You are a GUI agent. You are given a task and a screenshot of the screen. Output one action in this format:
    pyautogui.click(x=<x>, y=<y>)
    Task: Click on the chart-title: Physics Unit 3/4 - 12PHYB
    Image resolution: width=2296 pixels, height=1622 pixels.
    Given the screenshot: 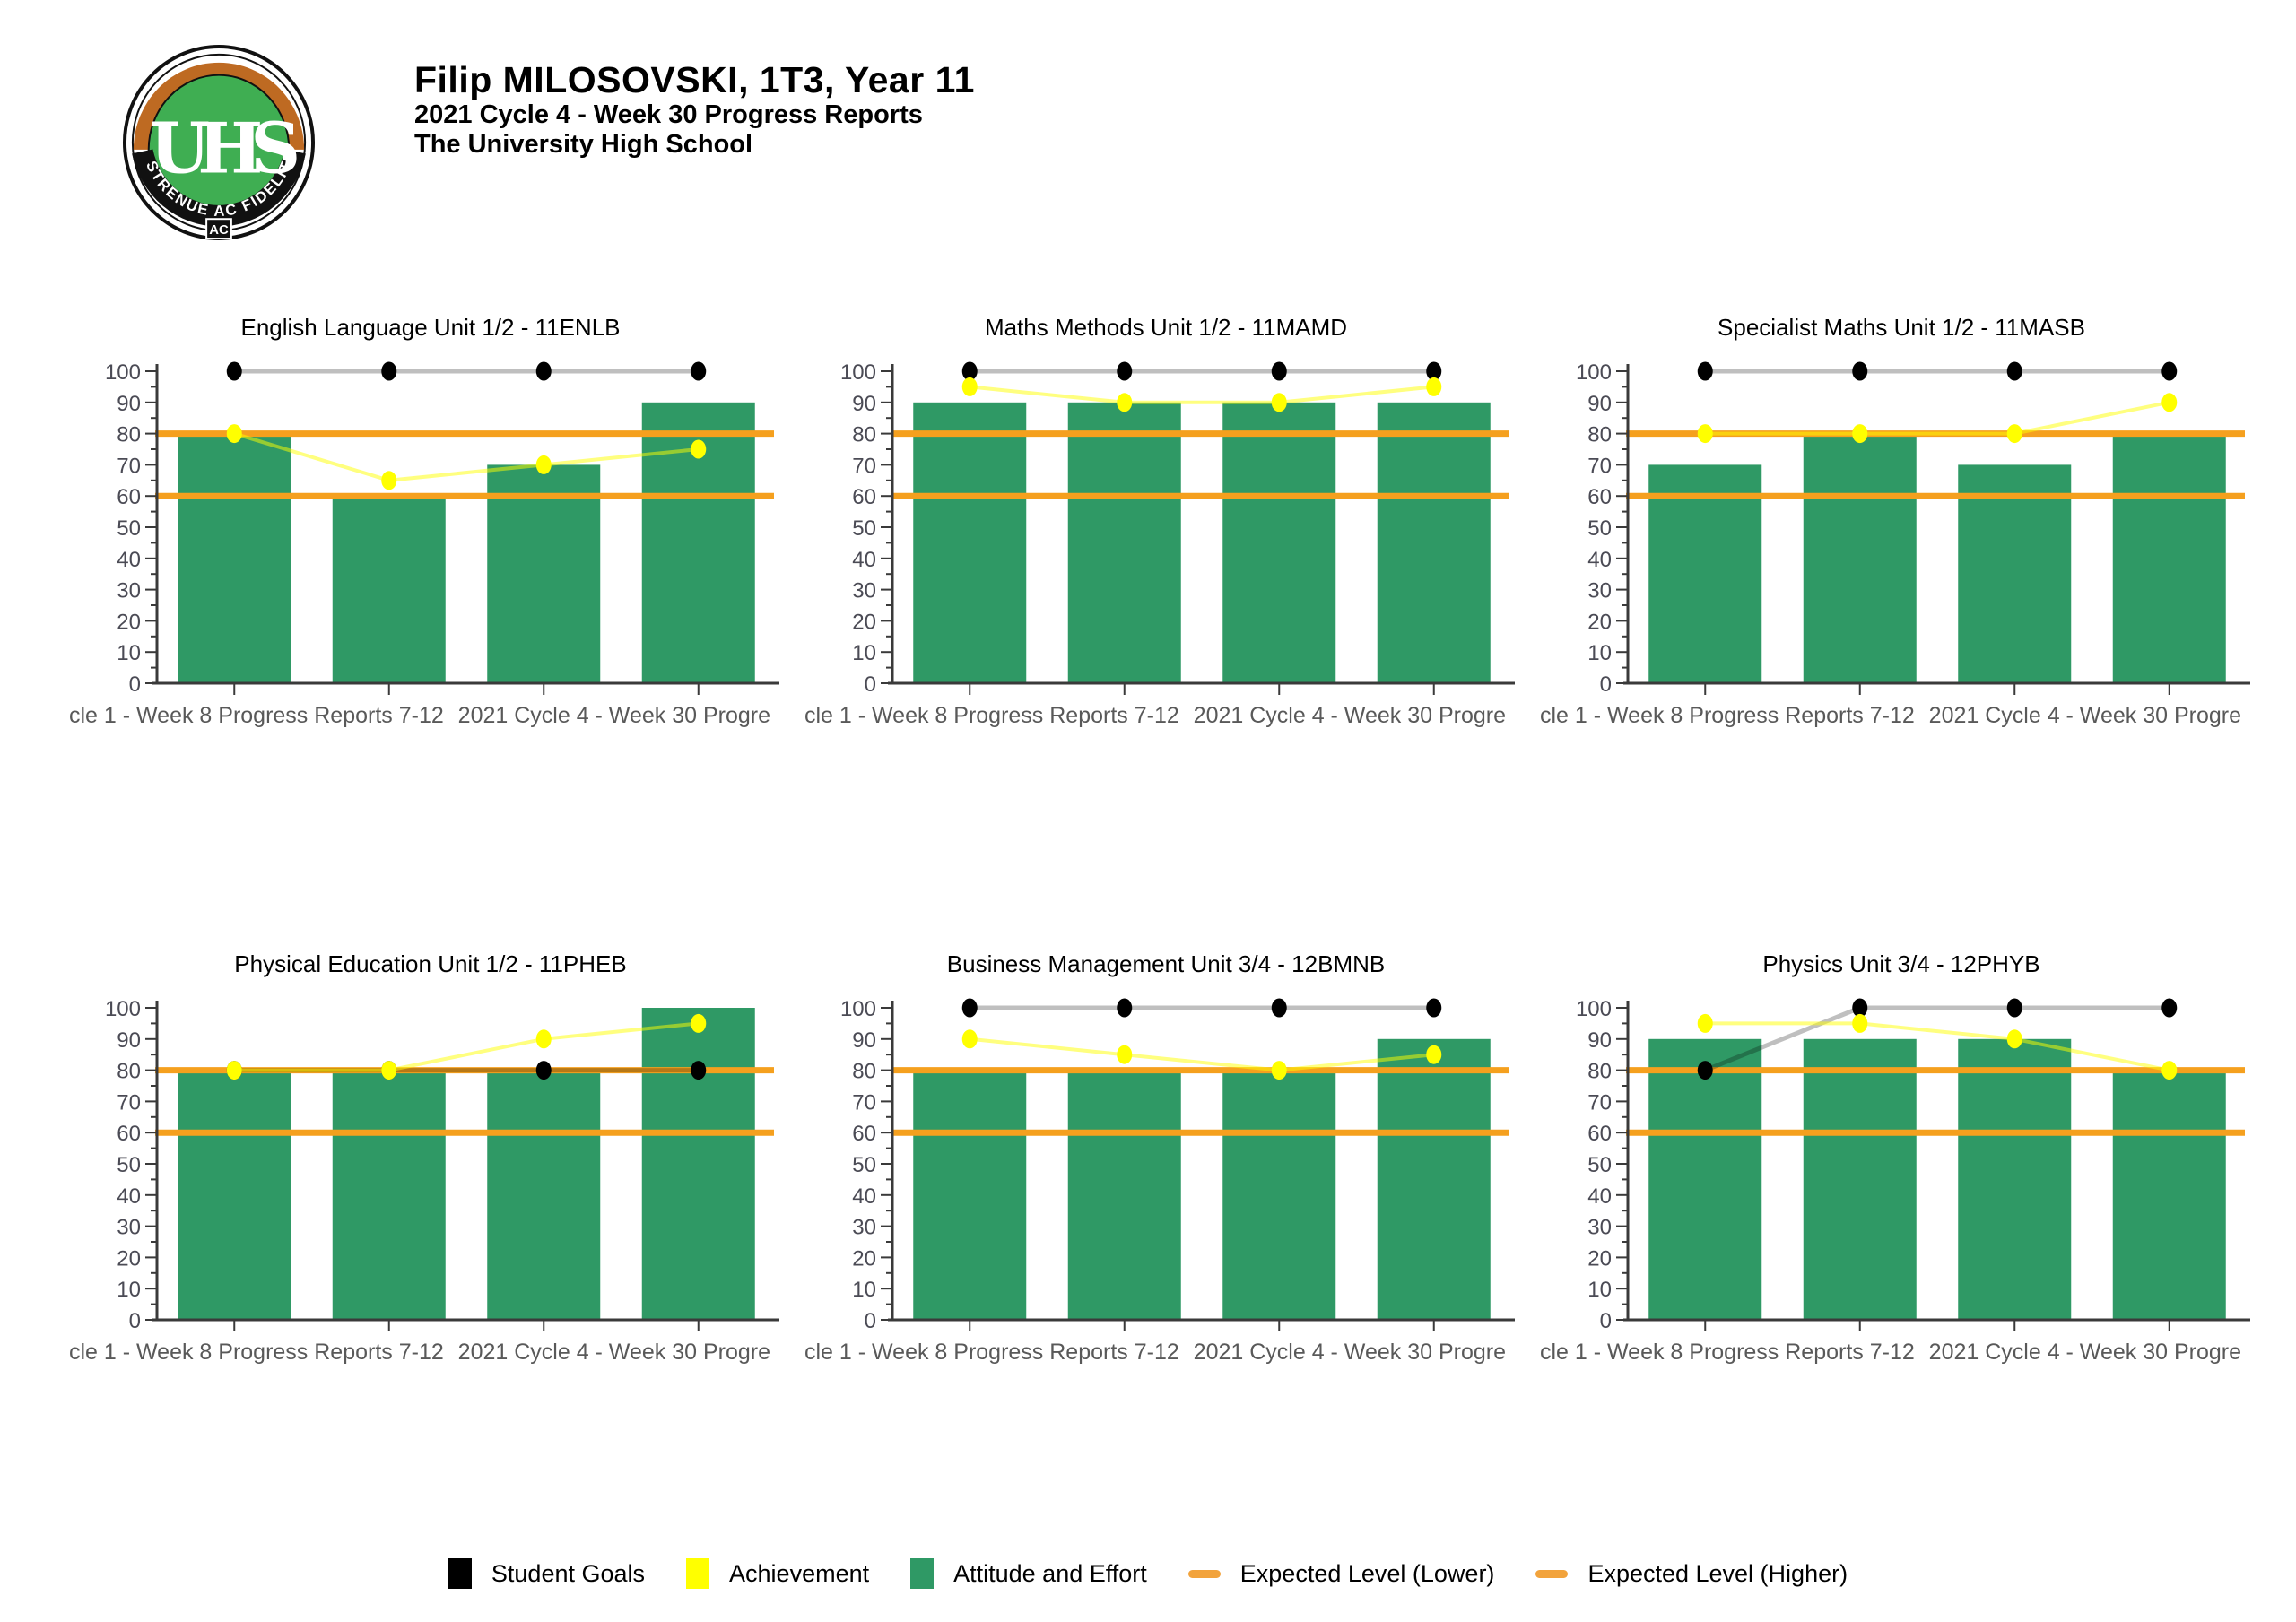 What is the action you would take?
    pyautogui.click(x=1901, y=964)
    